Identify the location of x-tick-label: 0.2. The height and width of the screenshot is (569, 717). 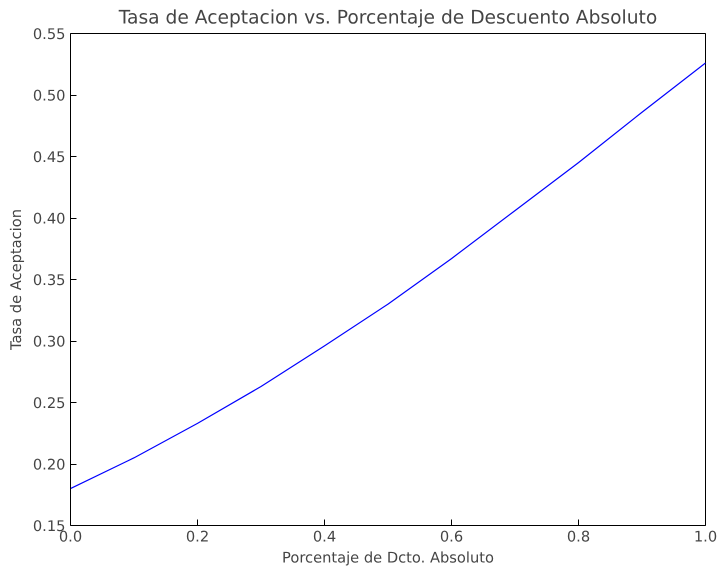
(198, 537).